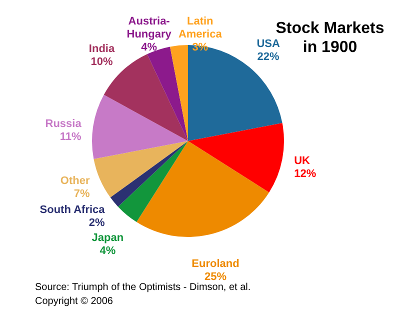 This screenshot has height=316, width=397. Describe the element at coordinates (268, 56) in the screenshot. I see `data-label: 22%` at that location.